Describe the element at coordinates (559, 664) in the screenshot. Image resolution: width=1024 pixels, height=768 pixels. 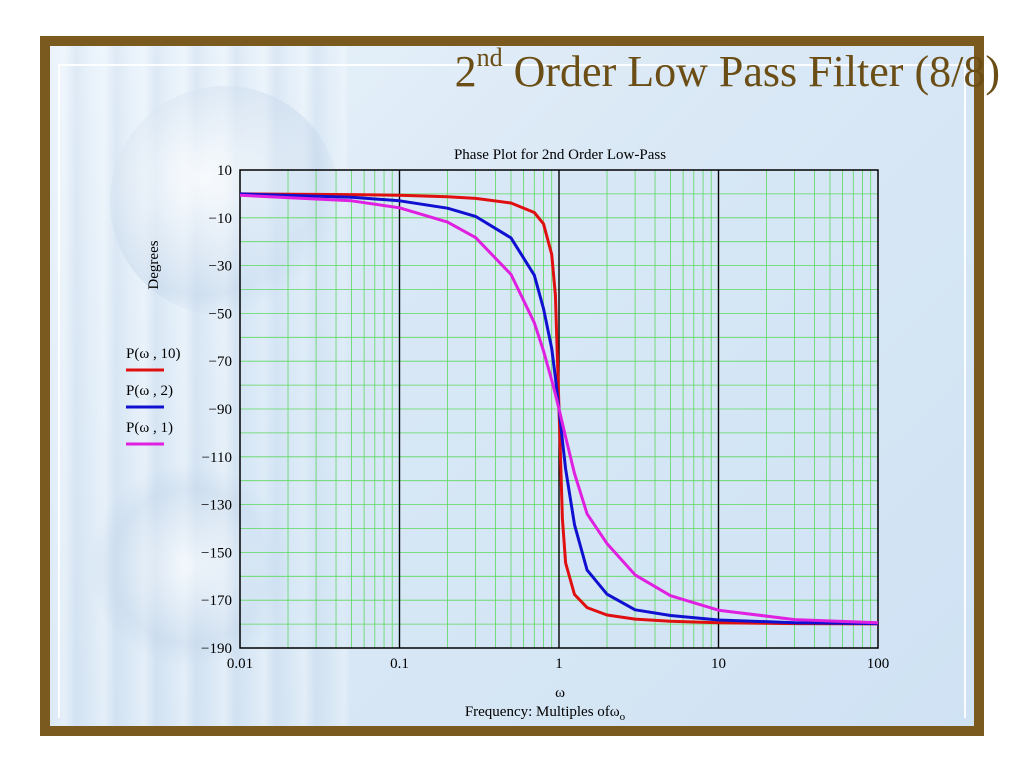
I see `x-tick-label: 1` at that location.